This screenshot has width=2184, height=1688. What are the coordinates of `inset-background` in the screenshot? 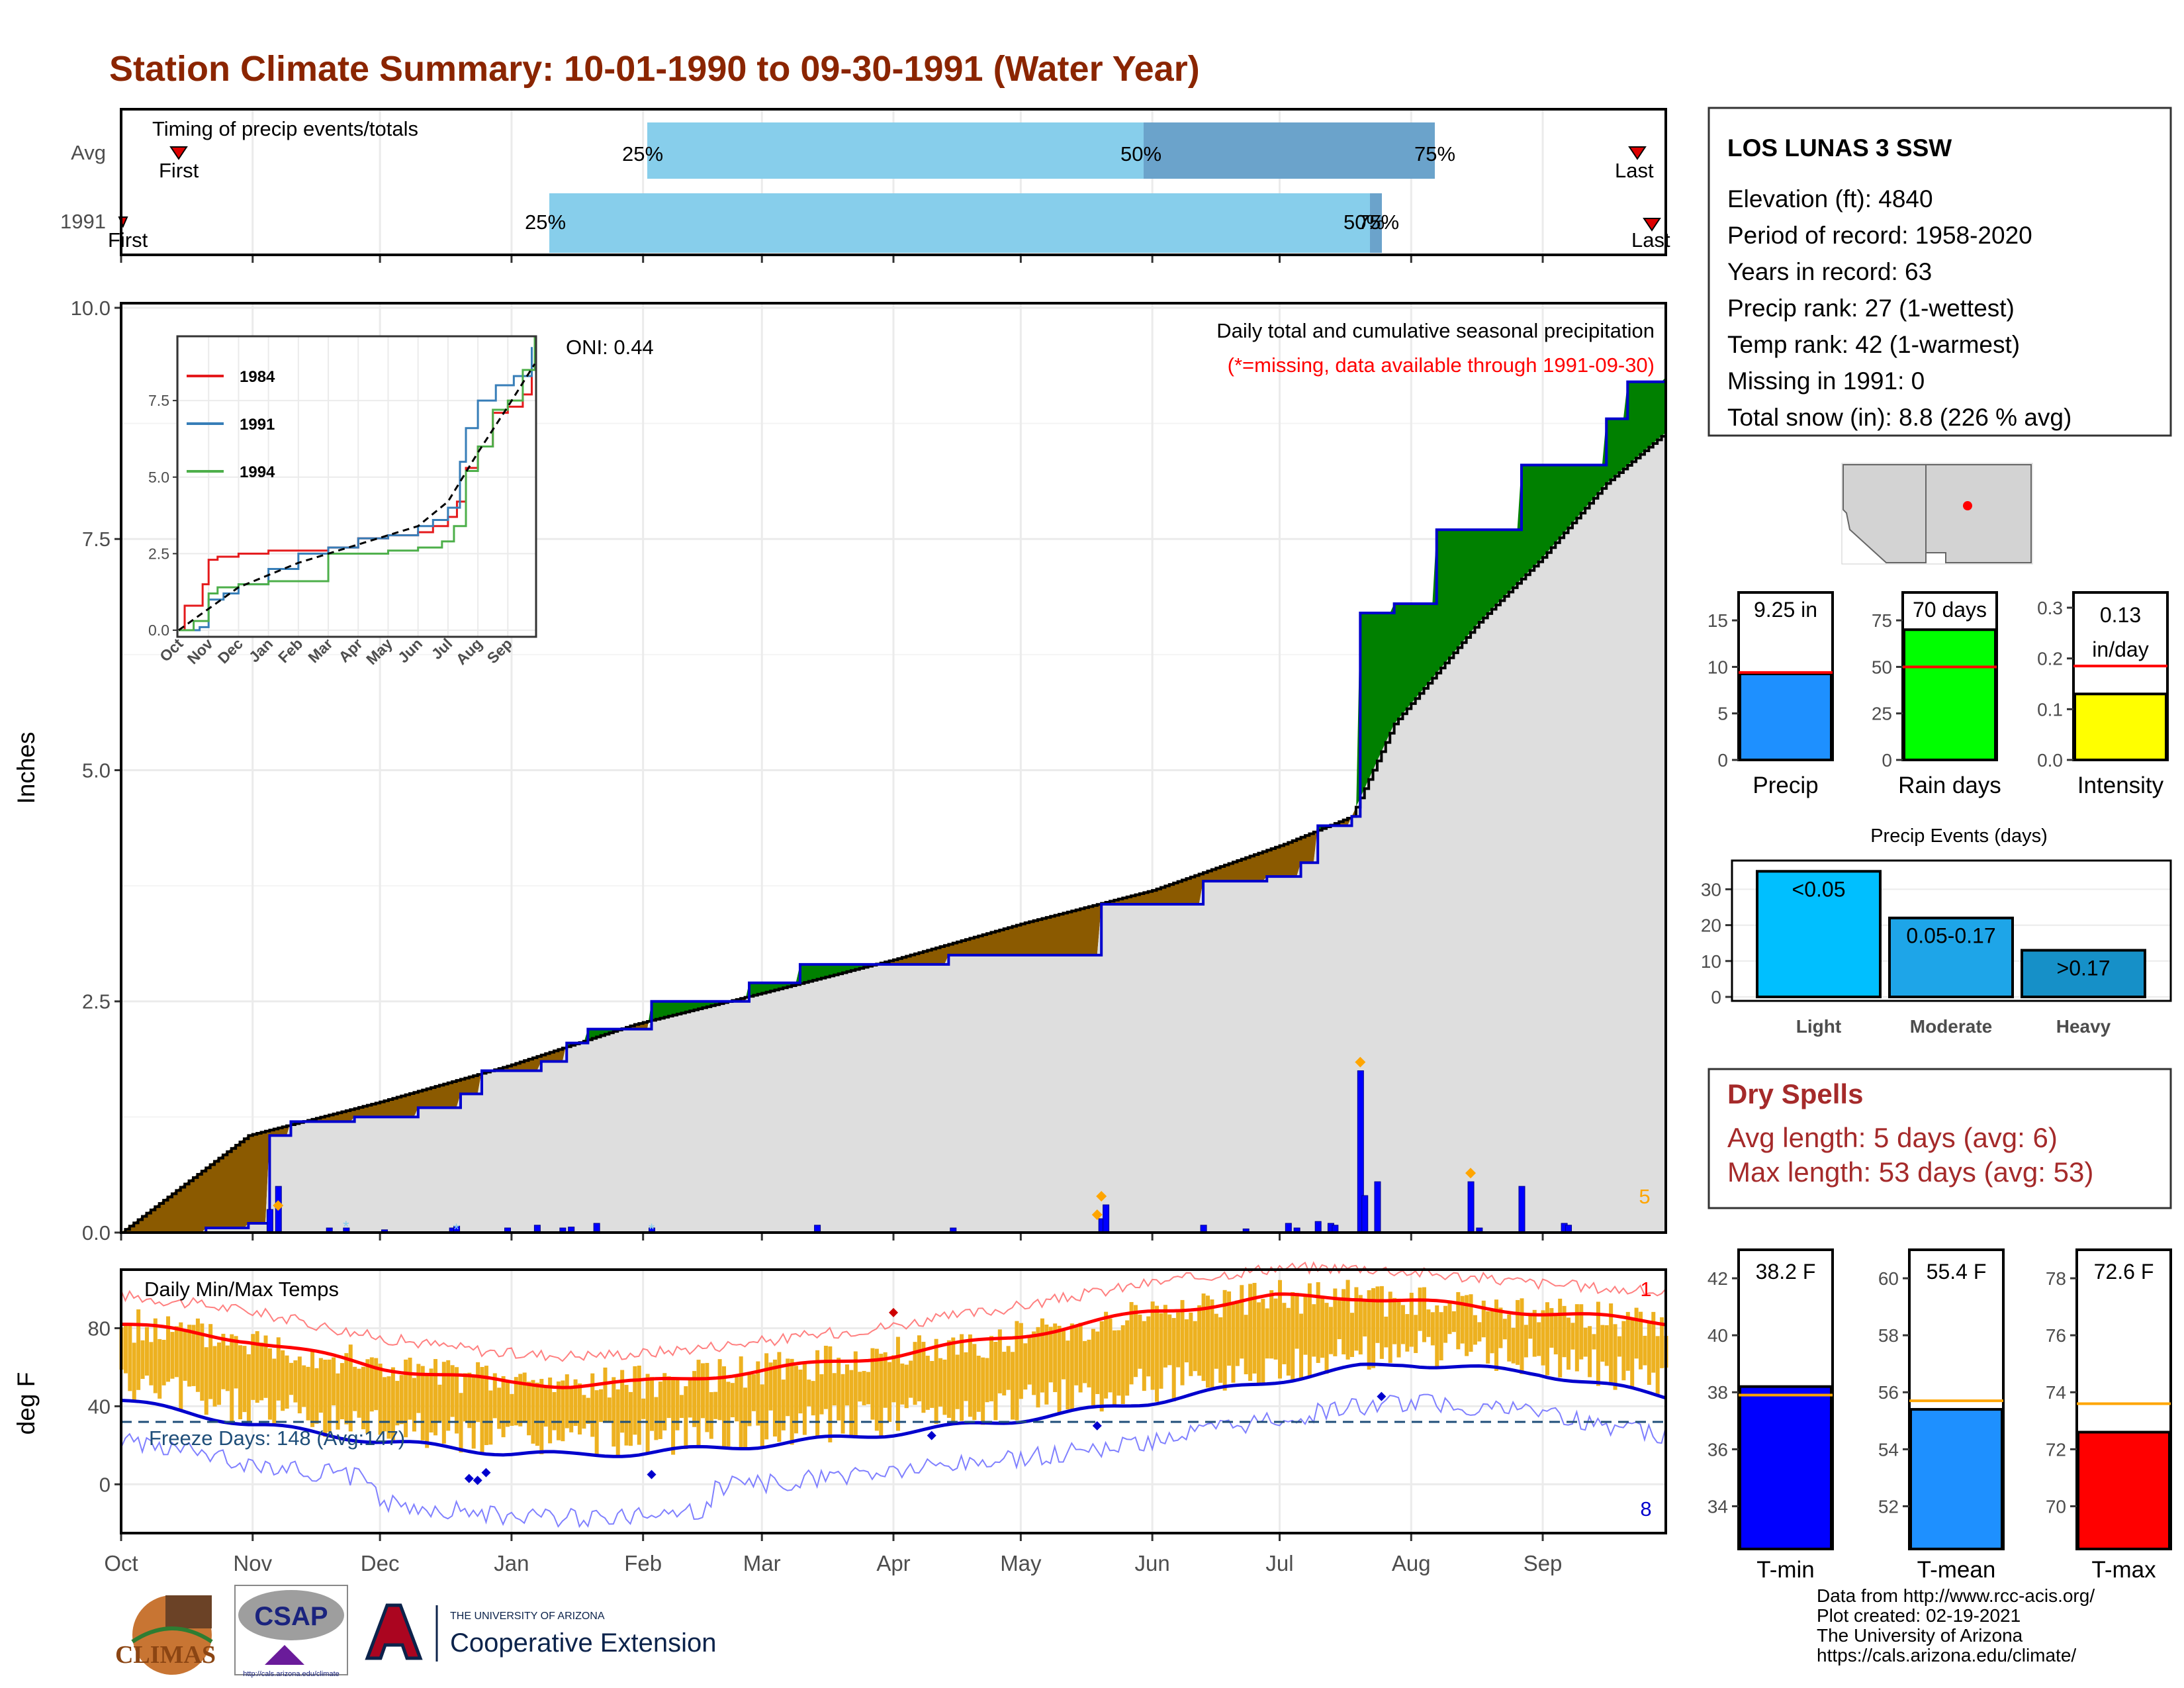 It's located at (356, 486).